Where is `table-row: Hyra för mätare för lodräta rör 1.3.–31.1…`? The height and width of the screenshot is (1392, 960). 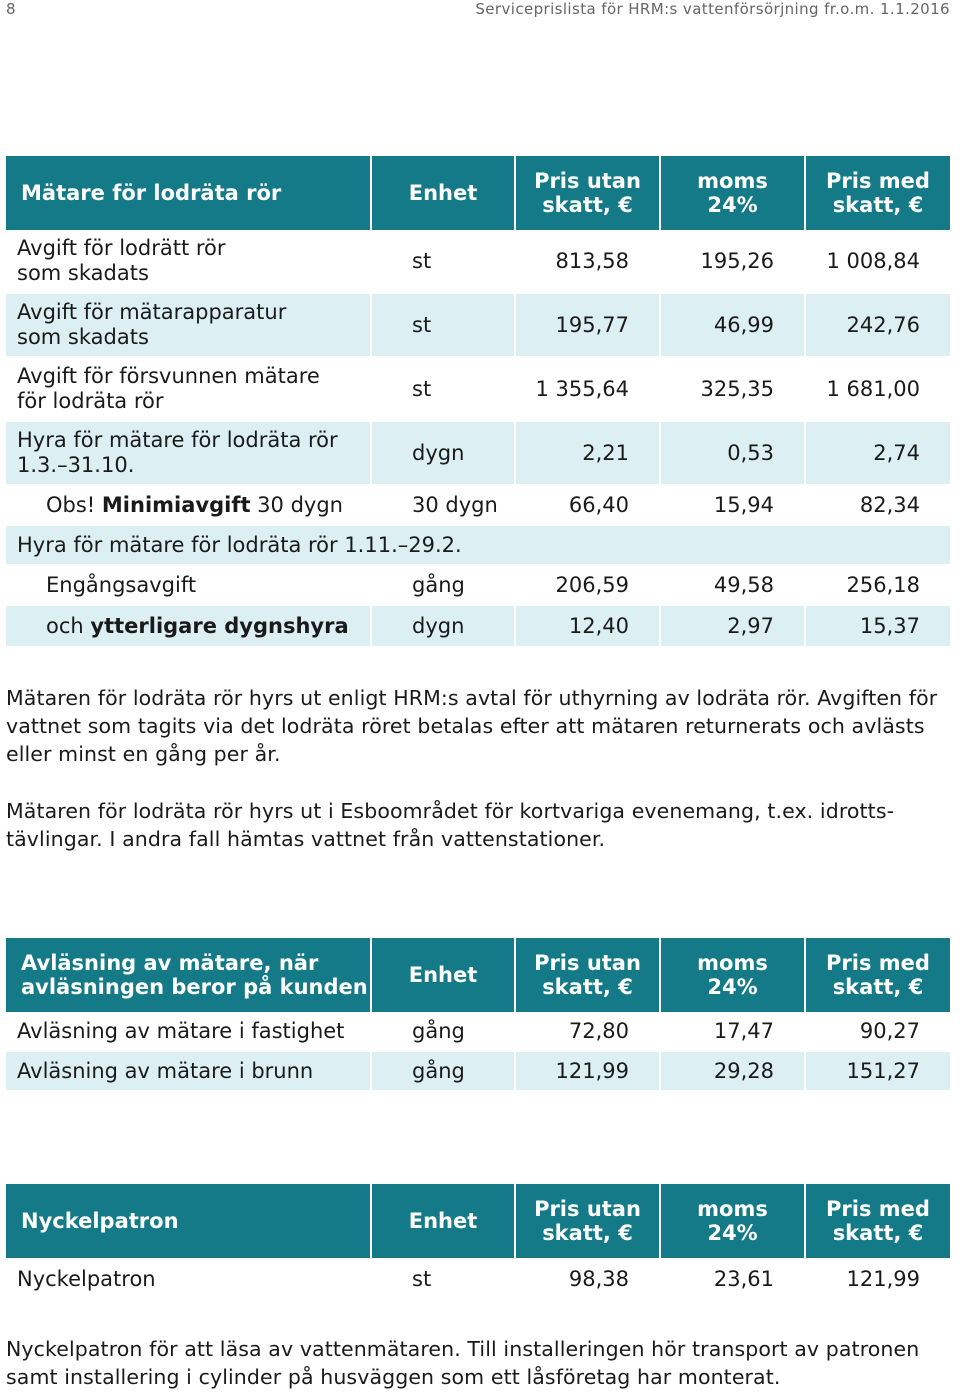 table-row: Hyra för mätare för lodräta rör 1.3.–31.1… is located at coordinates (478, 454).